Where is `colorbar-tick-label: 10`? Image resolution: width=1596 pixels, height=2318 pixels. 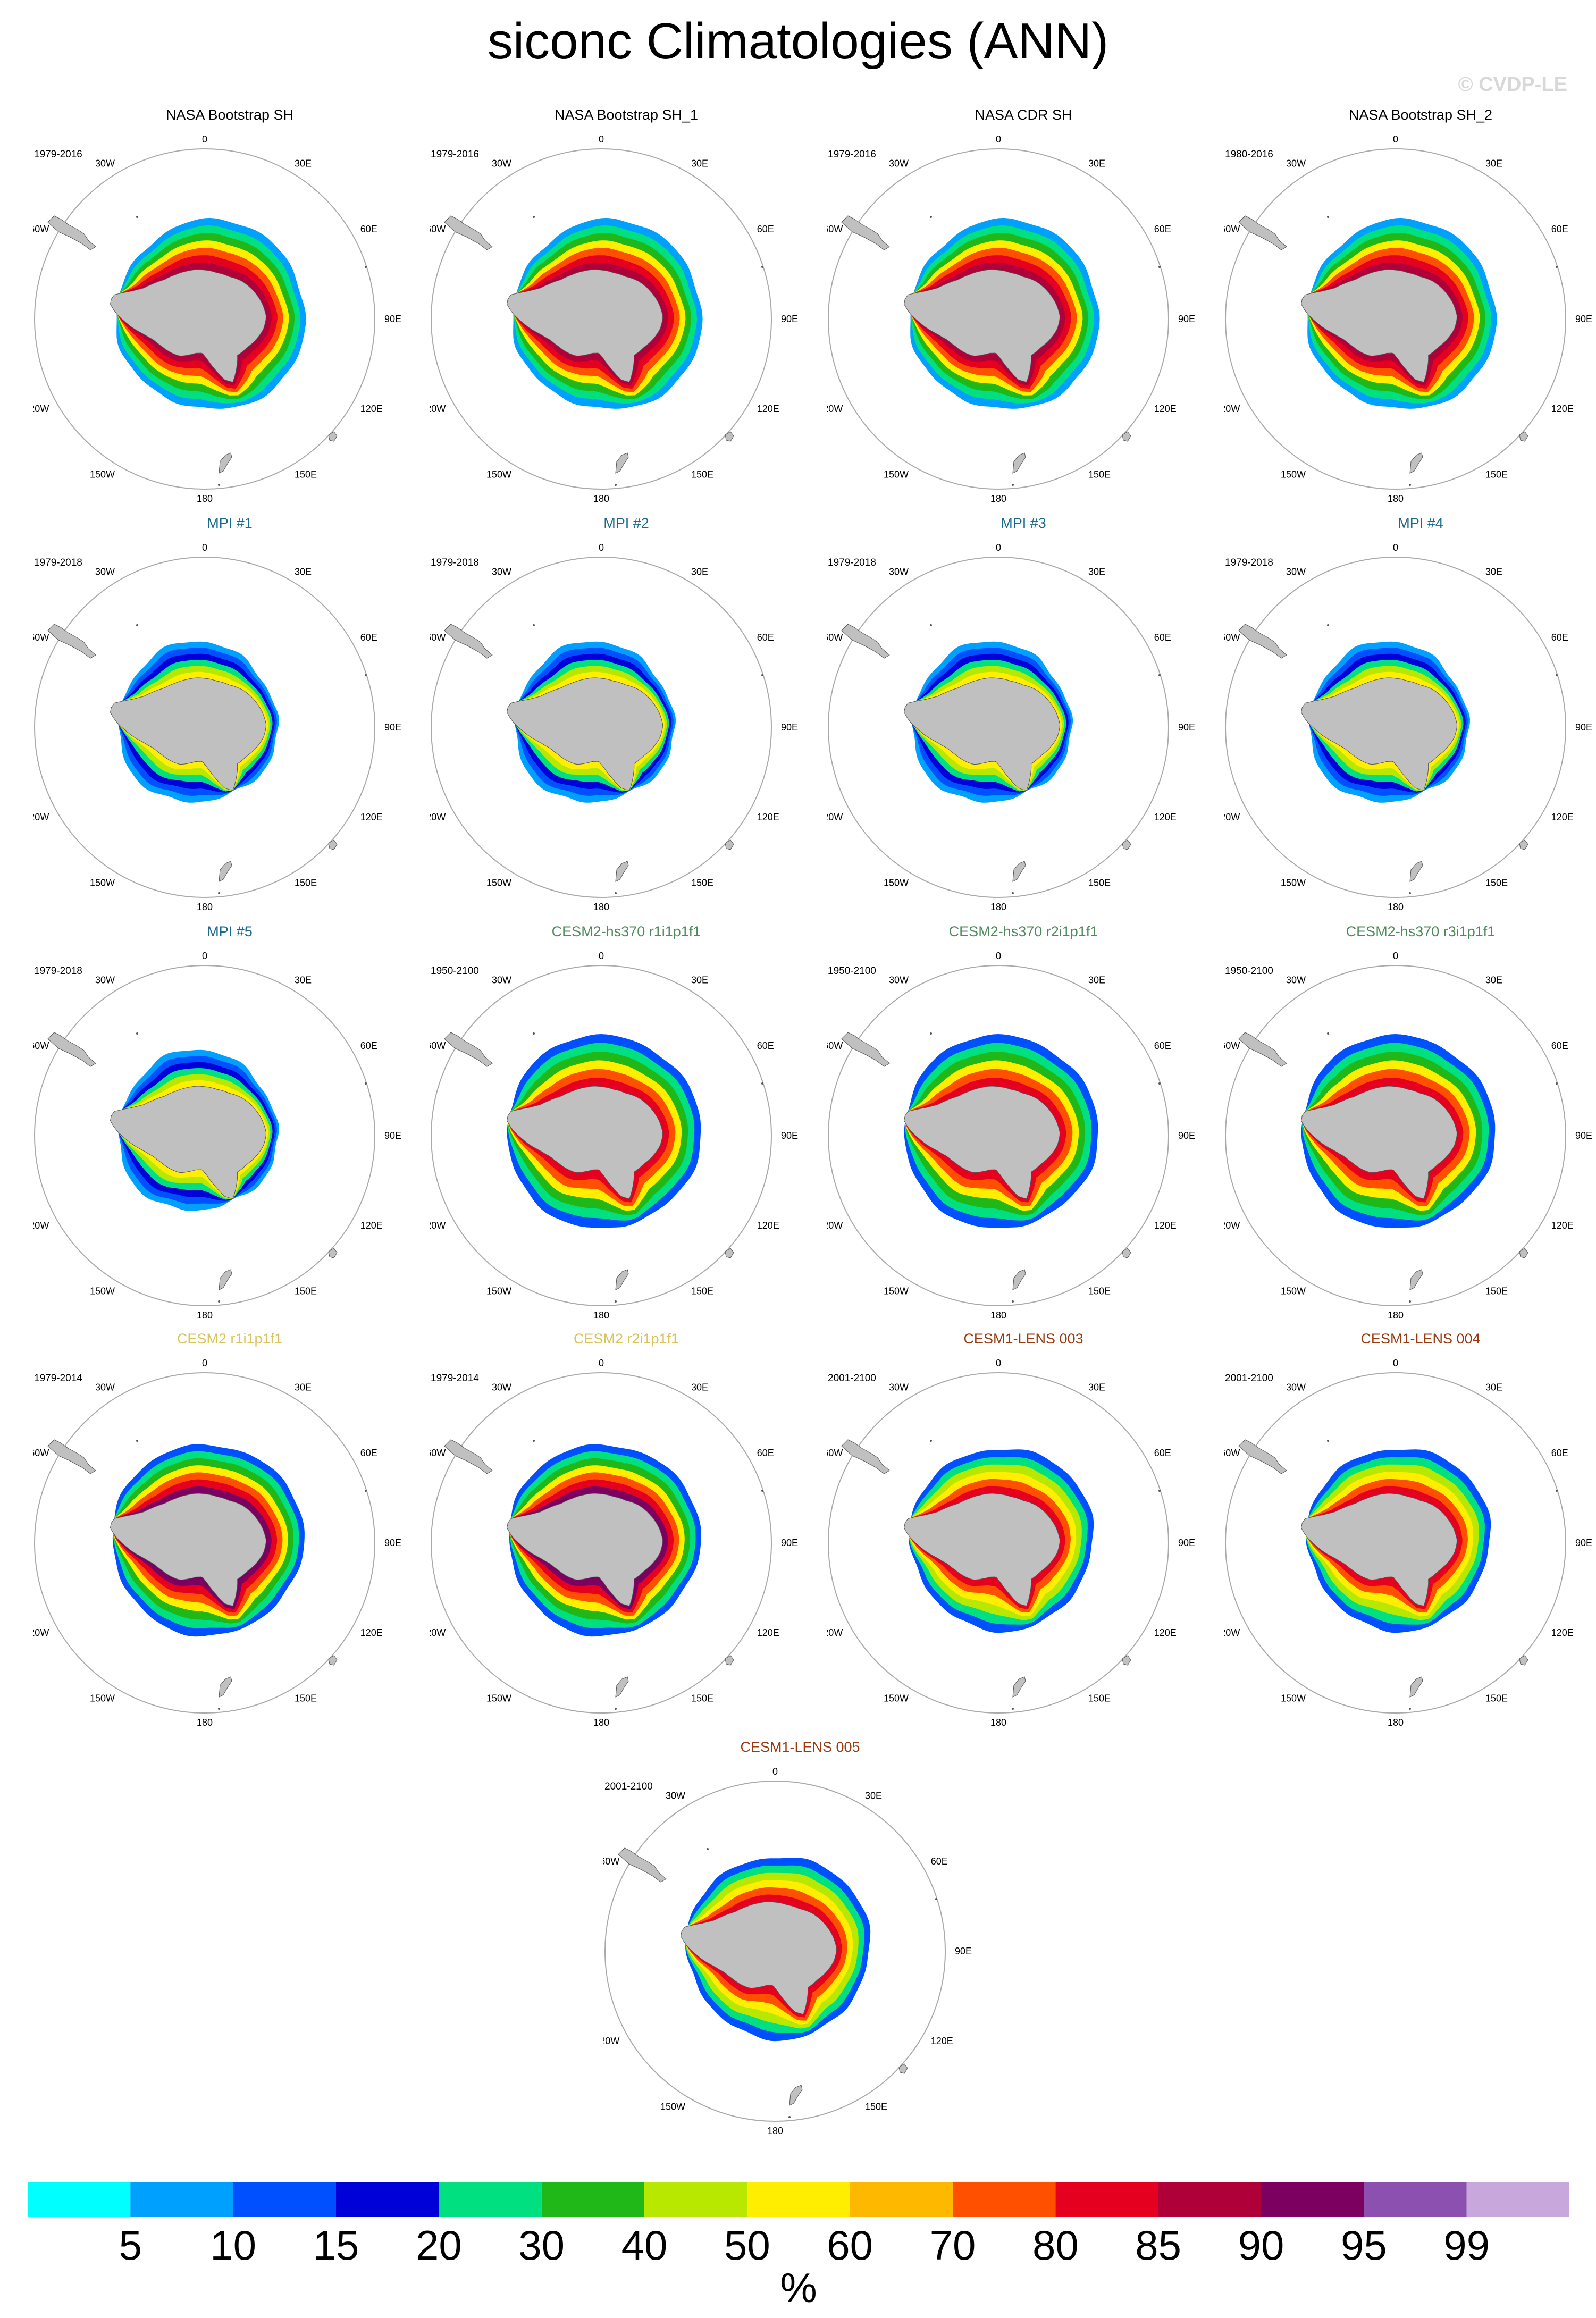
colorbar-tick-label: 10 is located at coordinates (233, 2246).